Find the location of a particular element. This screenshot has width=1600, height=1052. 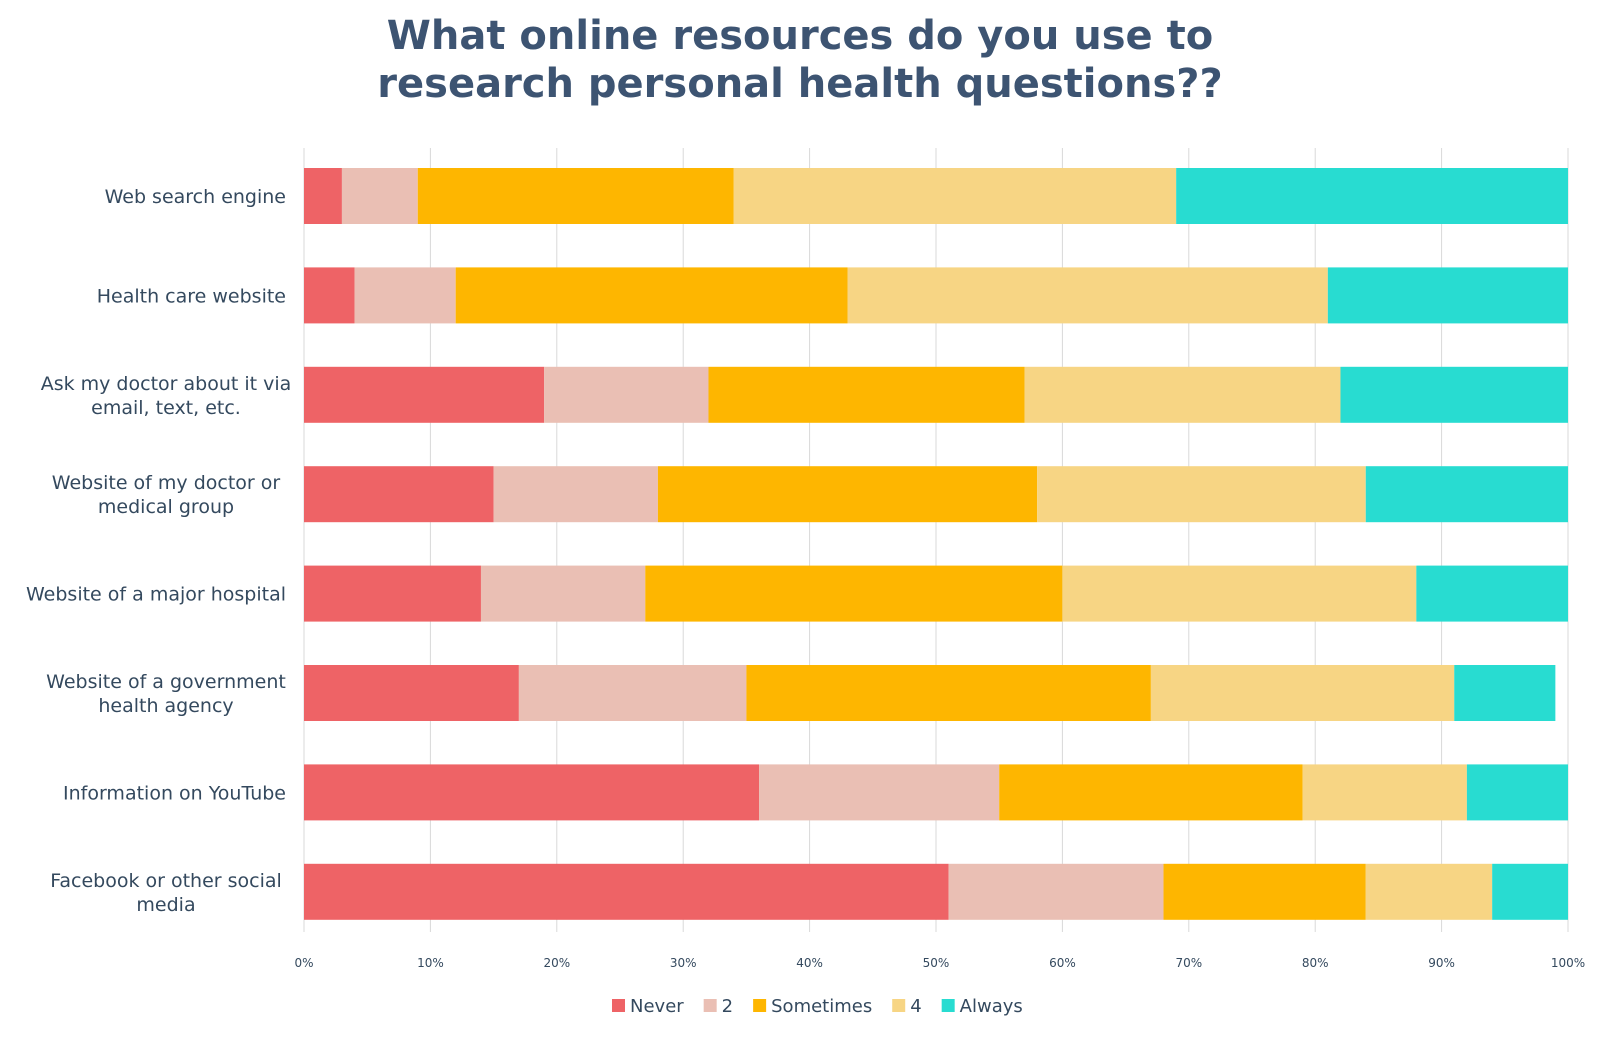

x-tick-label: 30% is located at coordinates (683, 963).